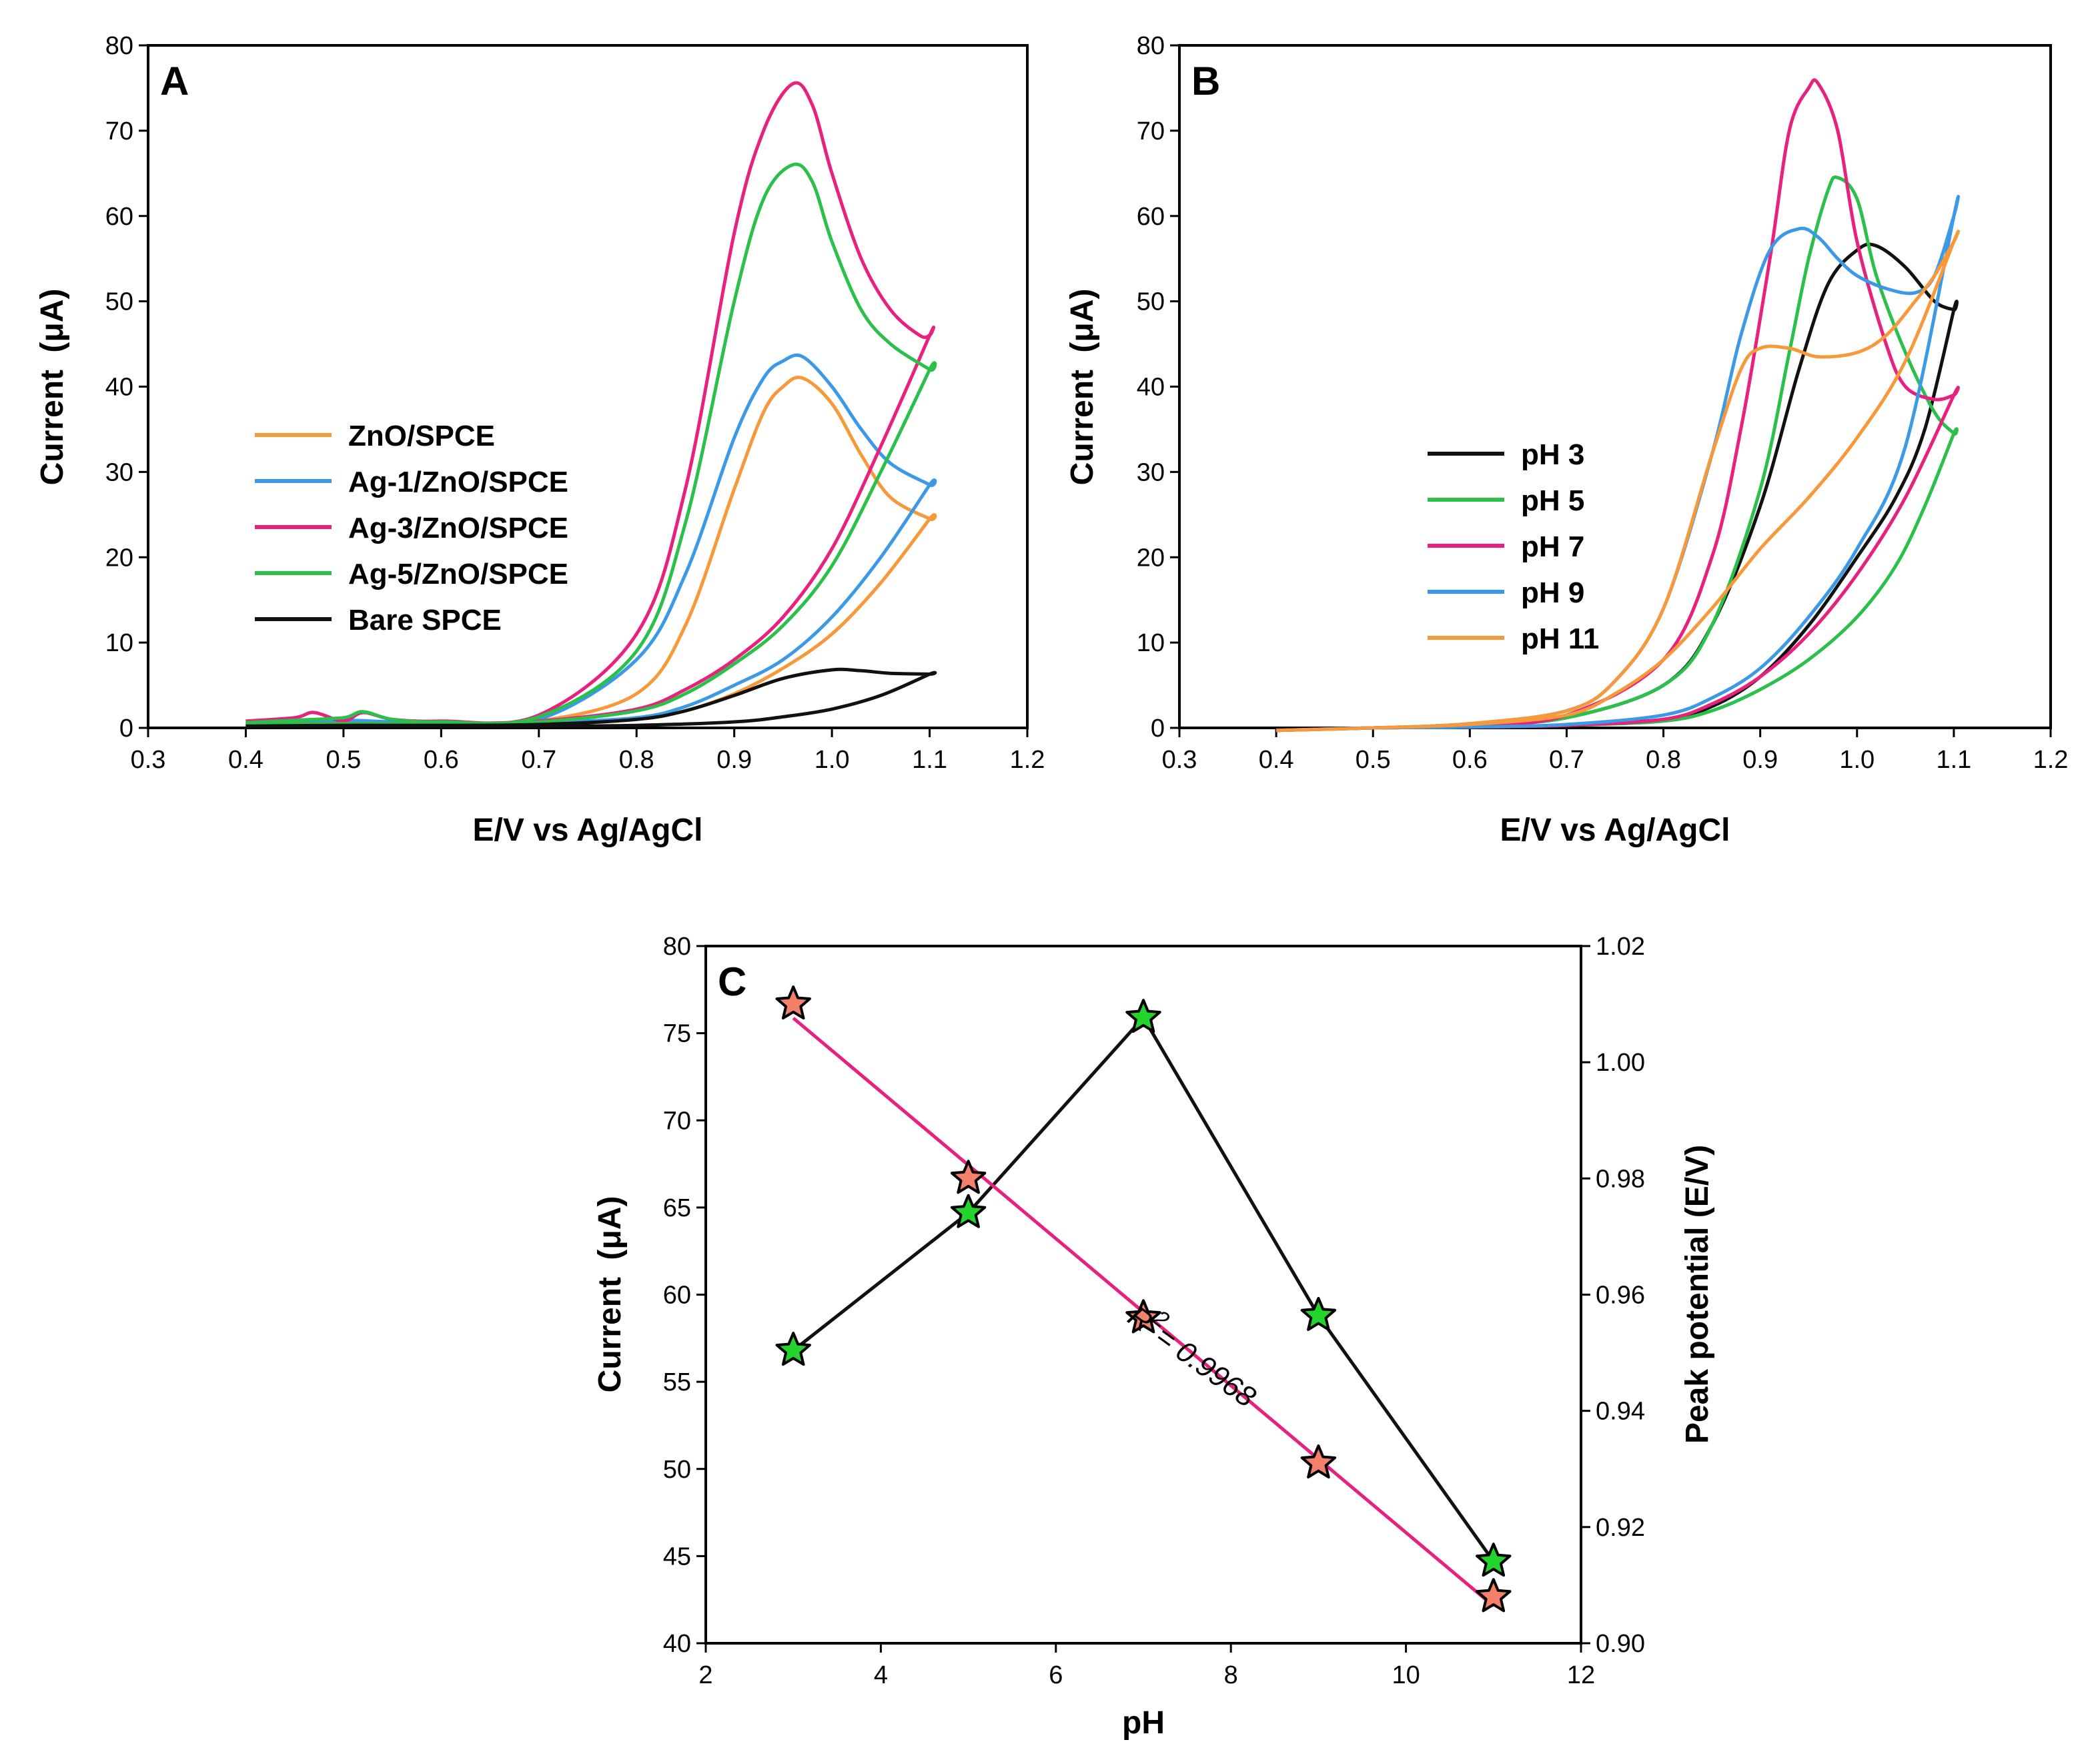 The height and width of the screenshot is (1758, 2100). I want to click on y-tick-label: 75, so click(677, 1034).